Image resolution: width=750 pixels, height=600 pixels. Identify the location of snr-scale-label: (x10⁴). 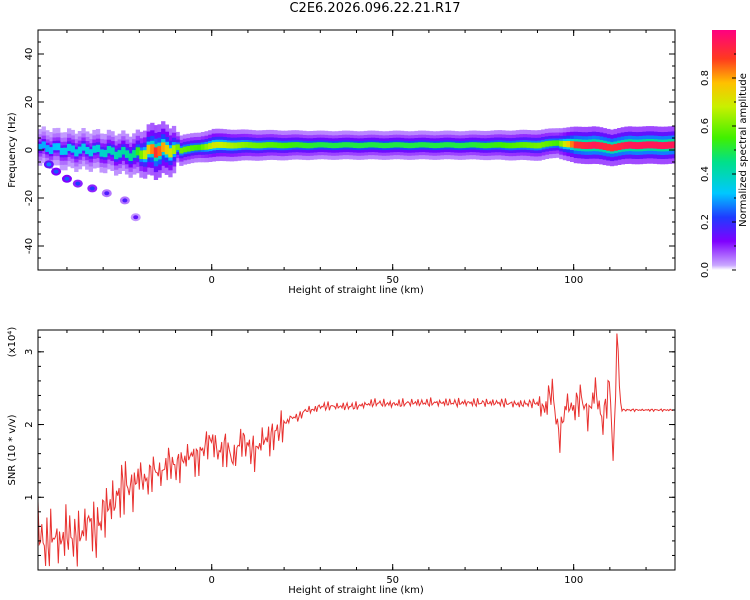
(12, 342).